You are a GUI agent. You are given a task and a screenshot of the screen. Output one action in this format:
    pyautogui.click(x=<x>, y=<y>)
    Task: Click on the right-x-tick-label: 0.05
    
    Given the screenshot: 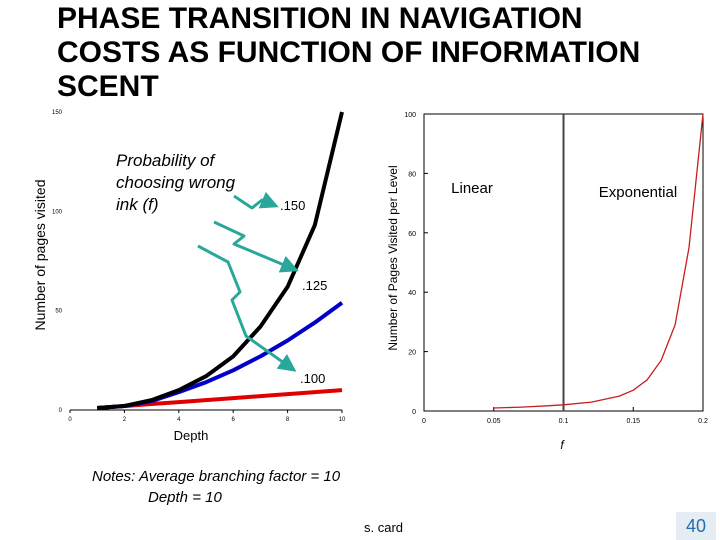 What is the action you would take?
    pyautogui.click(x=494, y=421)
    